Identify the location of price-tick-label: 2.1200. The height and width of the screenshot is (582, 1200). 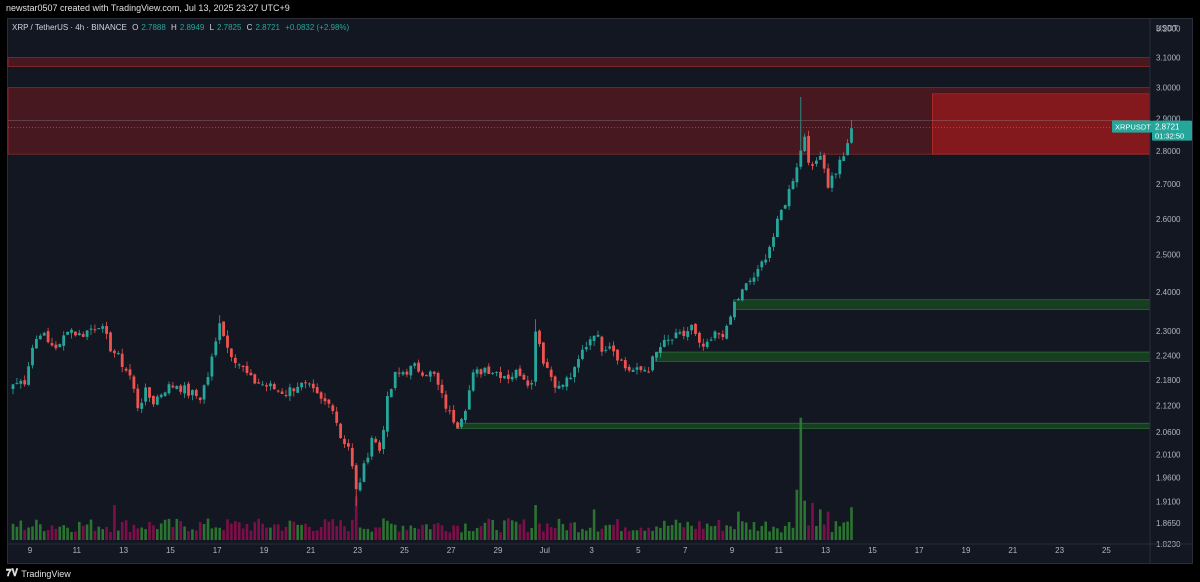
(1168, 406).